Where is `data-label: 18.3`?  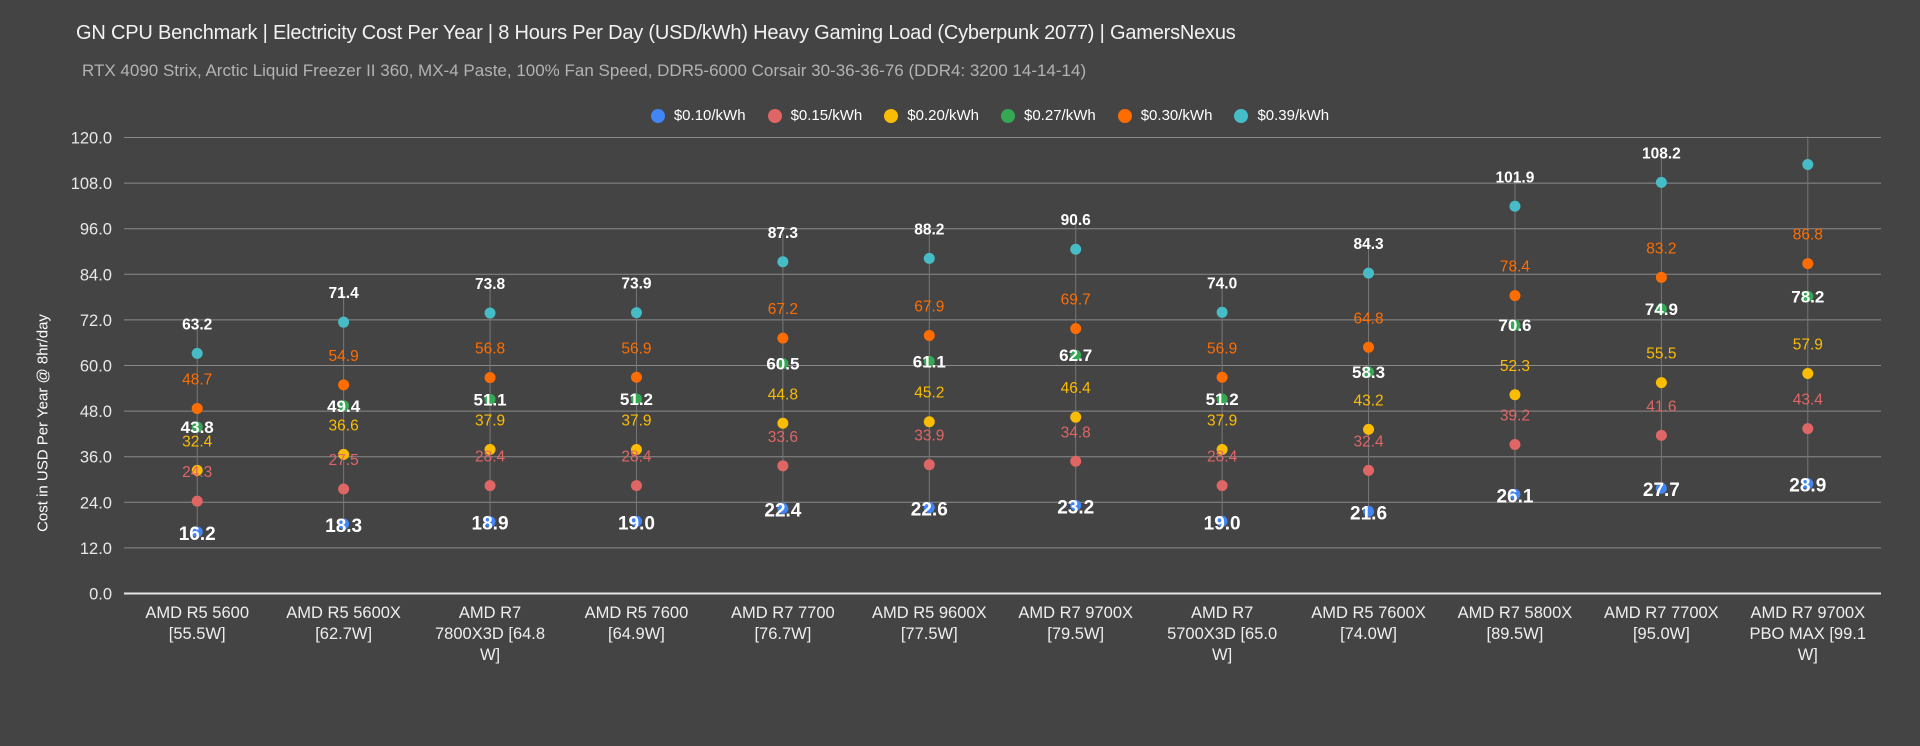 data-label: 18.3 is located at coordinates (343, 526).